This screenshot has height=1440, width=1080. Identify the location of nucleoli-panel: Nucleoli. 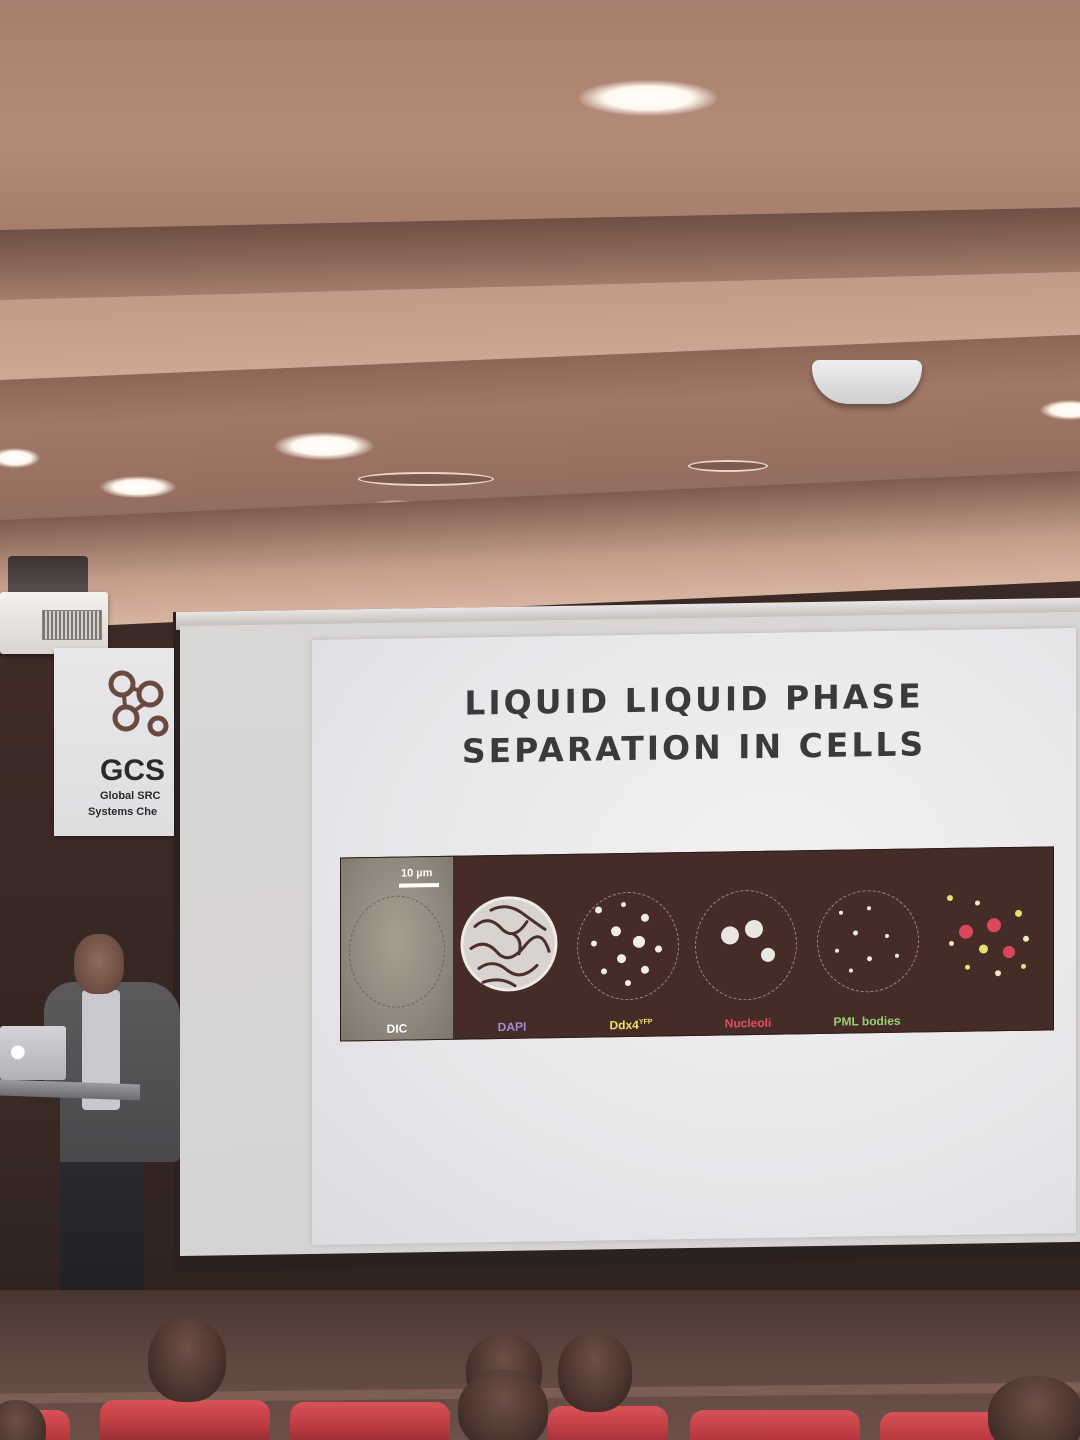
(748, 943).